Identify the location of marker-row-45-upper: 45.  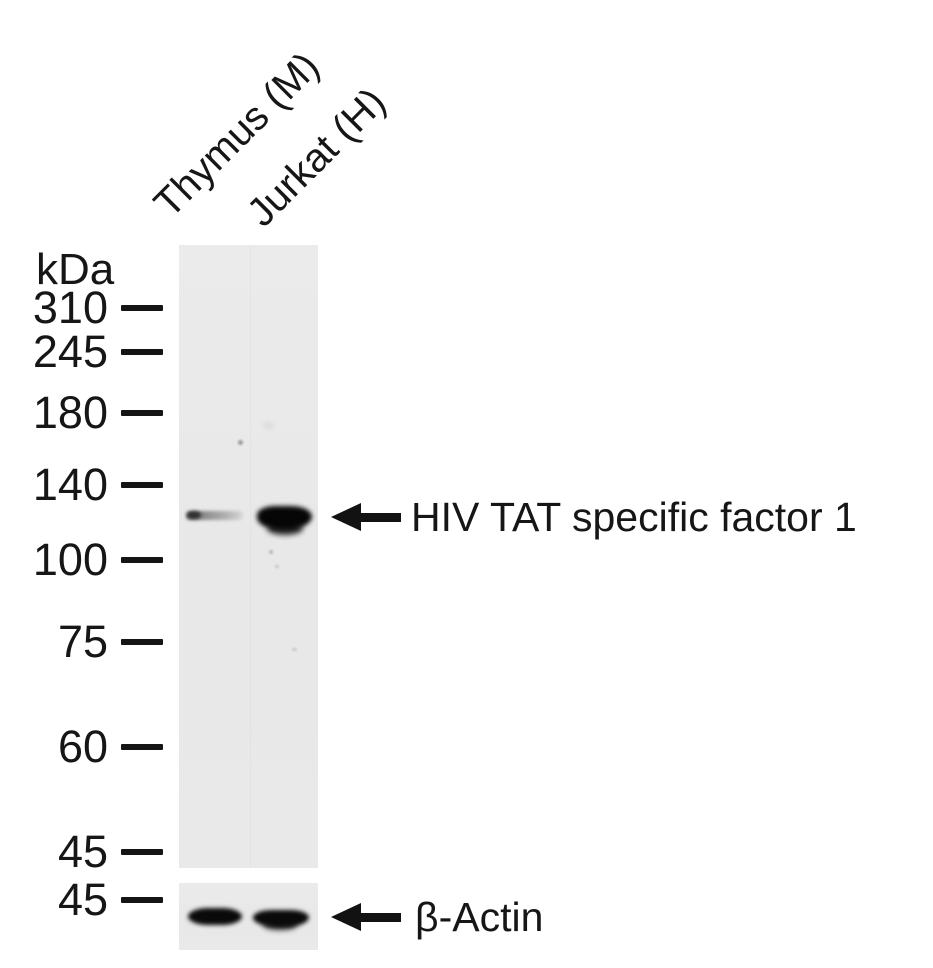
(93, 852).